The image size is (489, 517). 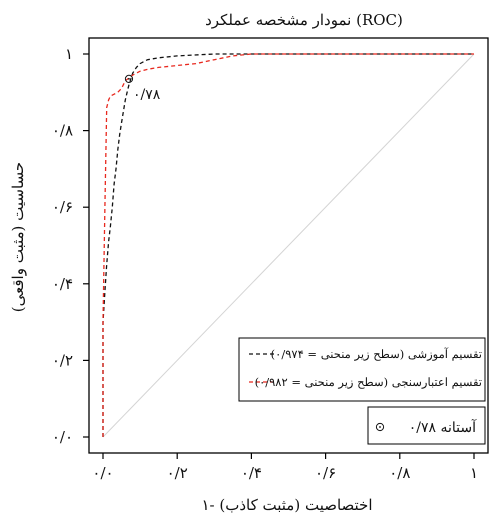 What do you see at coordinates (62, 284) in the screenshot?
I see `y-tick-label: ۰/۴` at bounding box center [62, 284].